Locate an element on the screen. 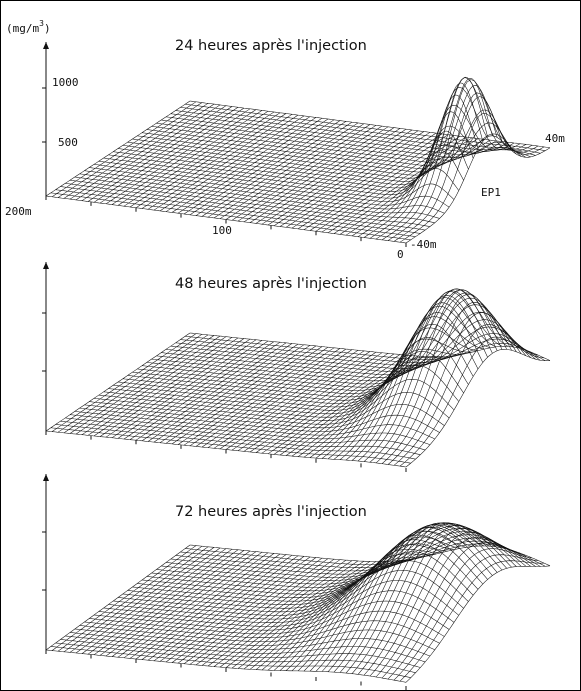 The image size is (581, 691). y-tick-label-40m: 40m is located at coordinates (555, 138).